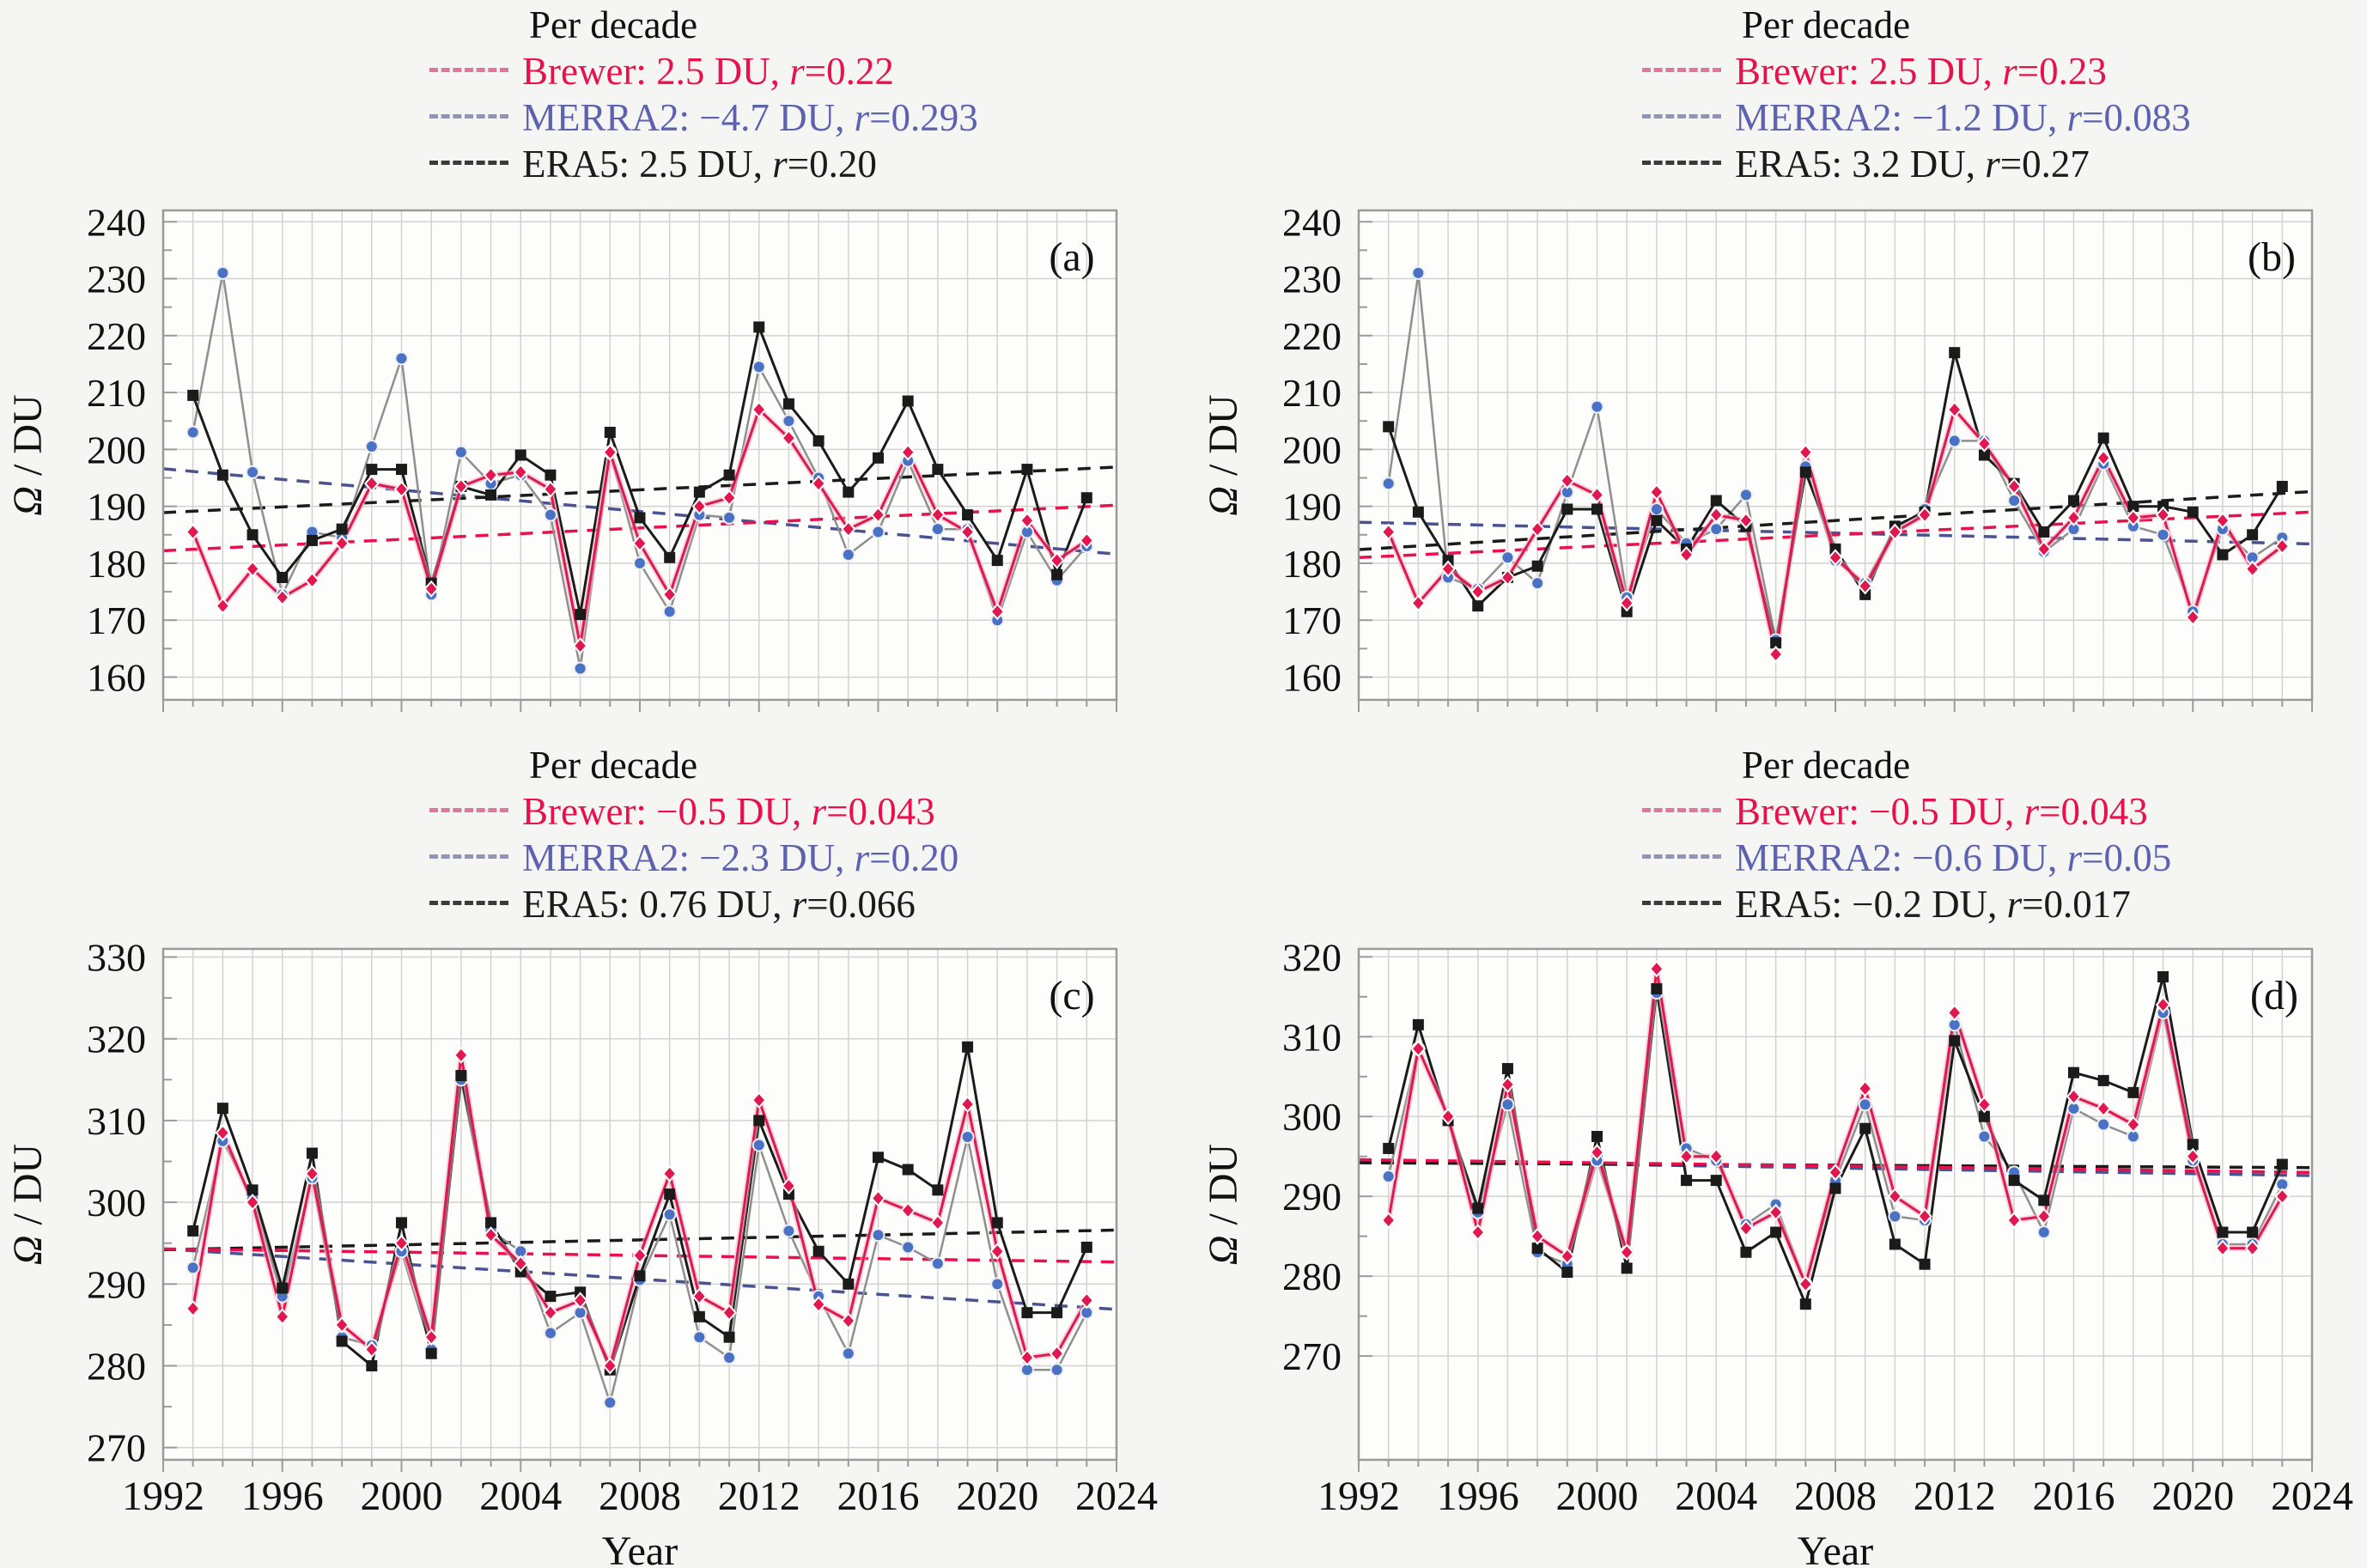 Image resolution: width=2367 pixels, height=1568 pixels. Describe the element at coordinates (116, 449) in the screenshot. I see `y-tick-labels: 160 170 180 190 200 210 220 230 240` at that location.